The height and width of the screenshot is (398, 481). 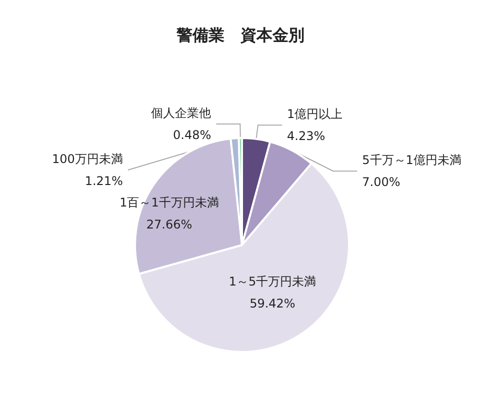 What do you see at coordinates (272, 281) in the screenshot?
I see `slice-label: 1～5千万円未満` at bounding box center [272, 281].